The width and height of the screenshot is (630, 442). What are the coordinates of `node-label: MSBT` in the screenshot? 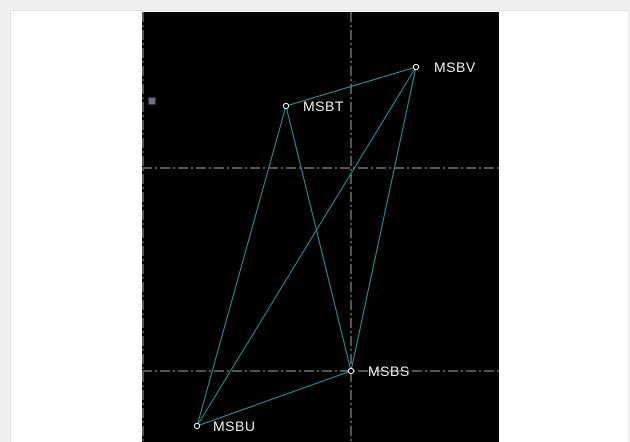 It's located at (323, 106).